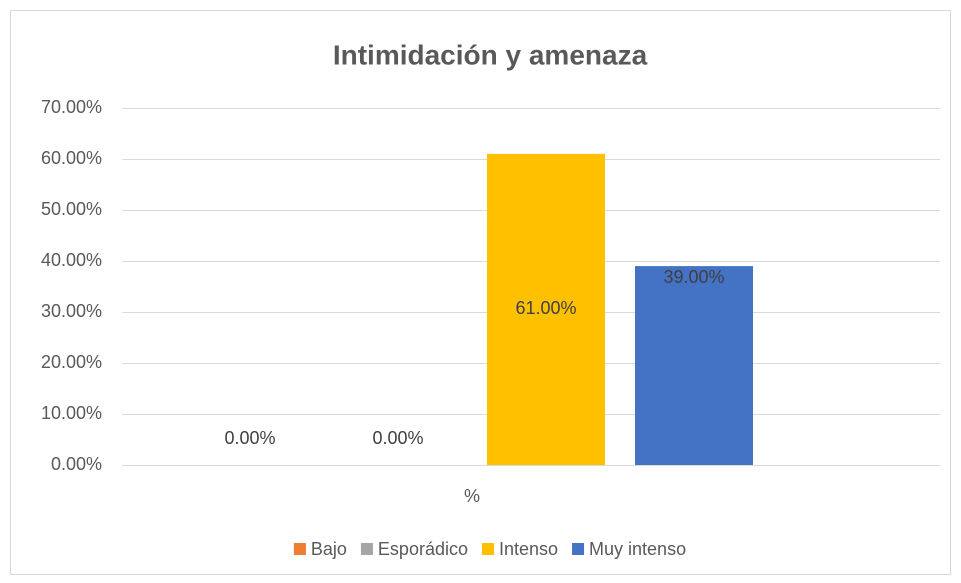 This screenshot has width=961, height=583. Describe the element at coordinates (329, 549) in the screenshot. I see `legend-label: Bajo` at that location.